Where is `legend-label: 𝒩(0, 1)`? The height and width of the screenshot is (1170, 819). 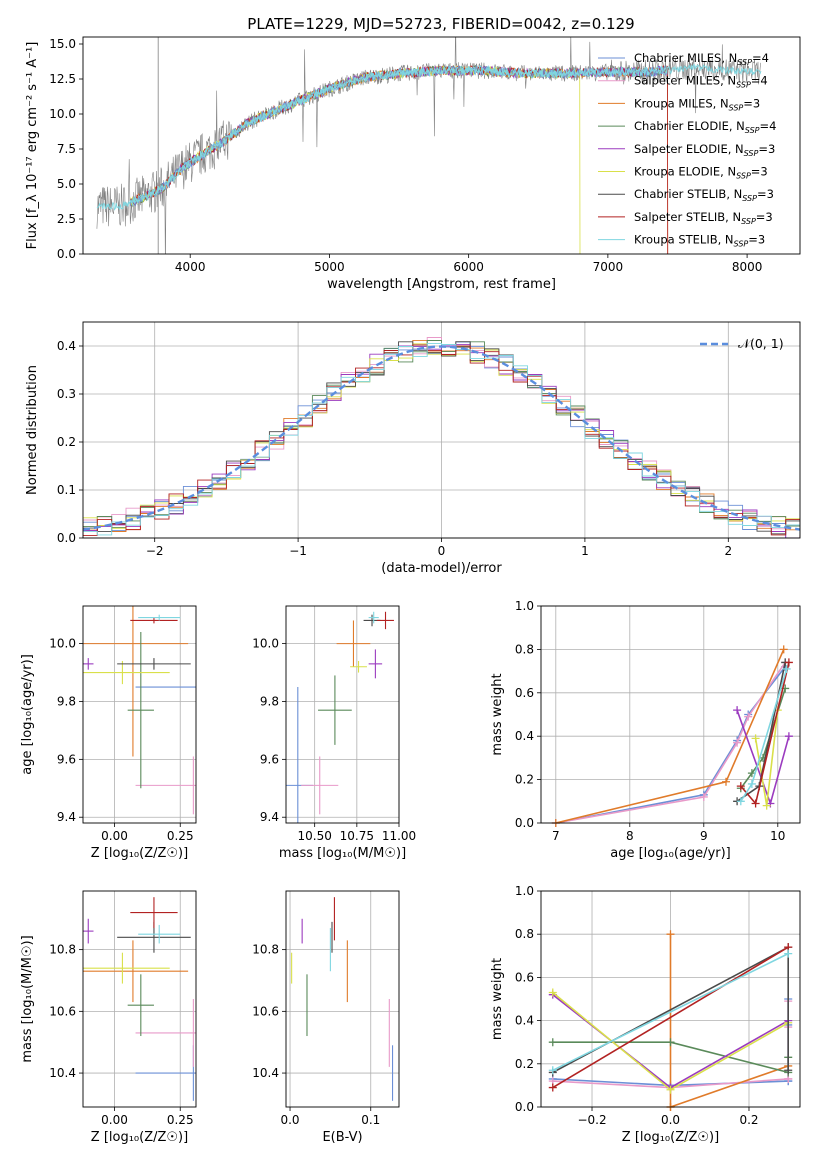 legend-label: 𝒩(0, 1) is located at coordinates (761, 343).